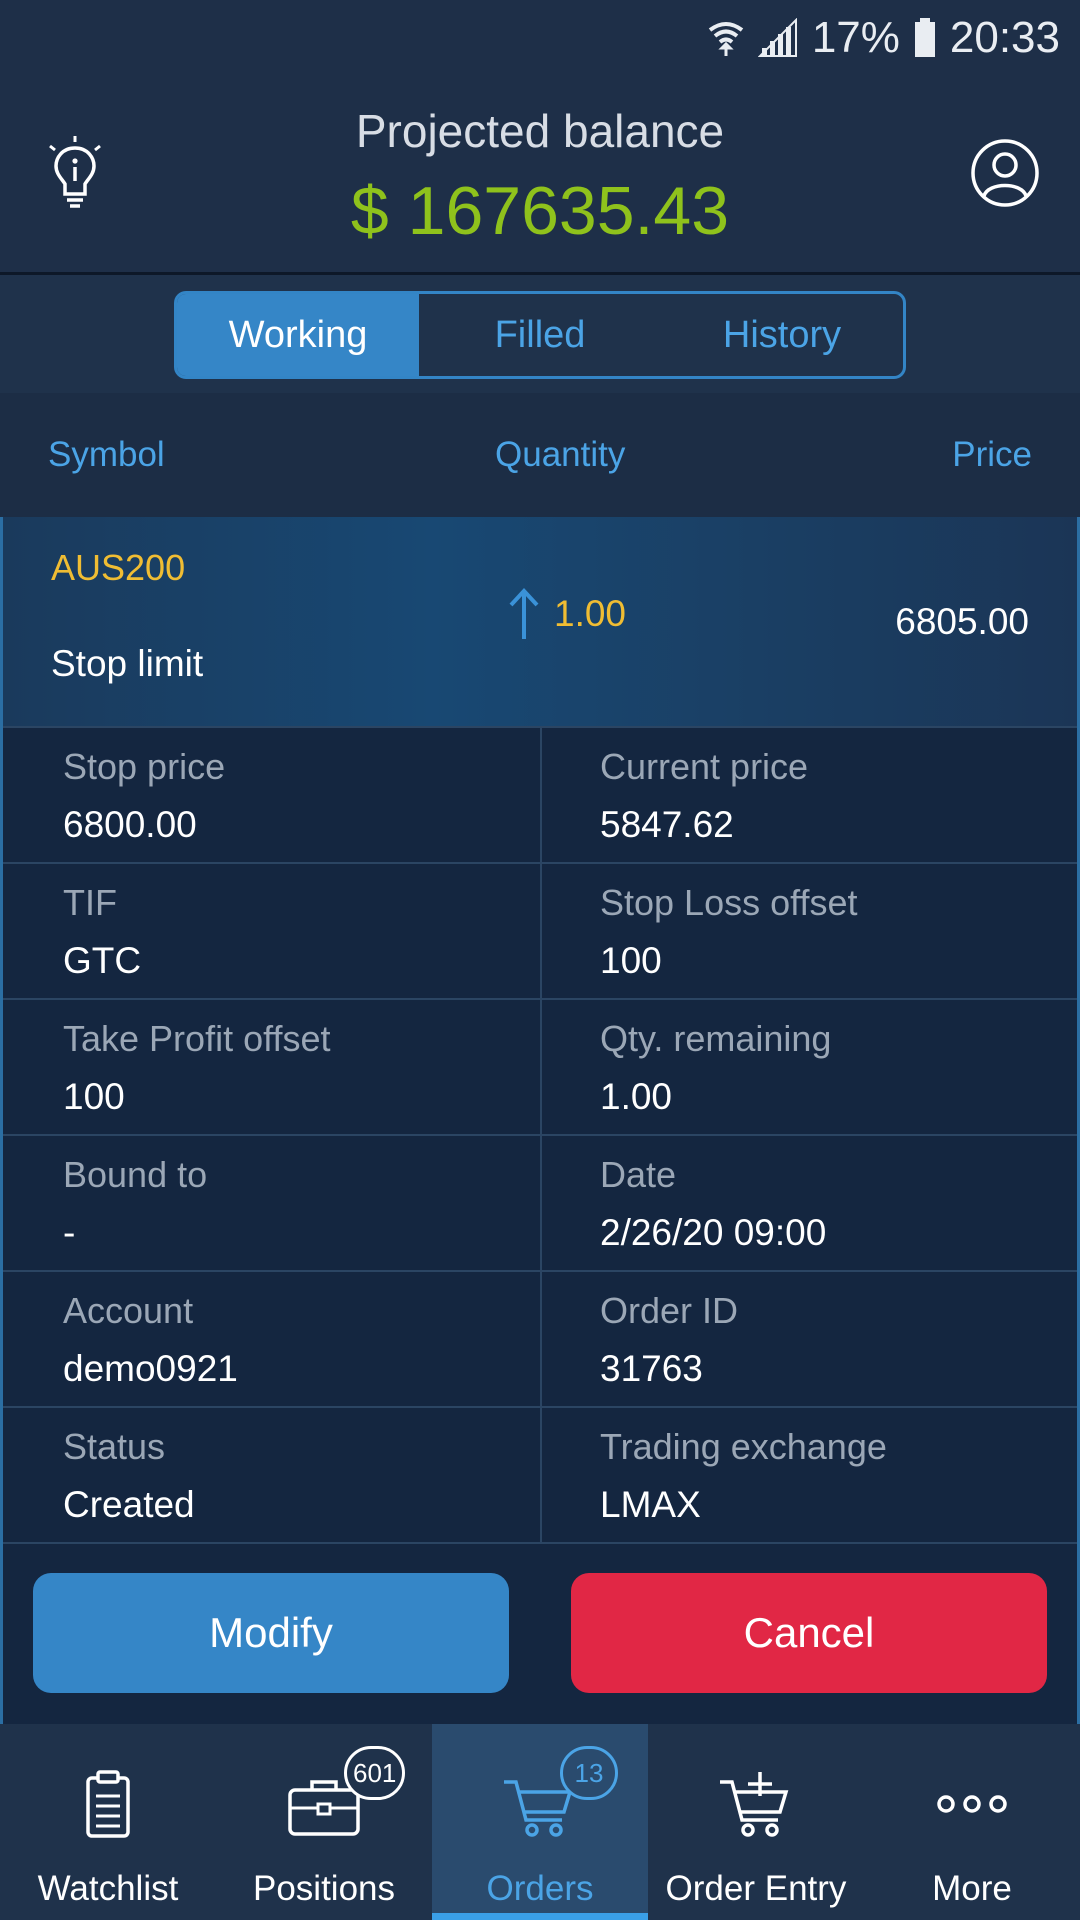 The width and height of the screenshot is (1080, 1920). I want to click on detail-order-id: Order ID 31763, so click(808, 1339).